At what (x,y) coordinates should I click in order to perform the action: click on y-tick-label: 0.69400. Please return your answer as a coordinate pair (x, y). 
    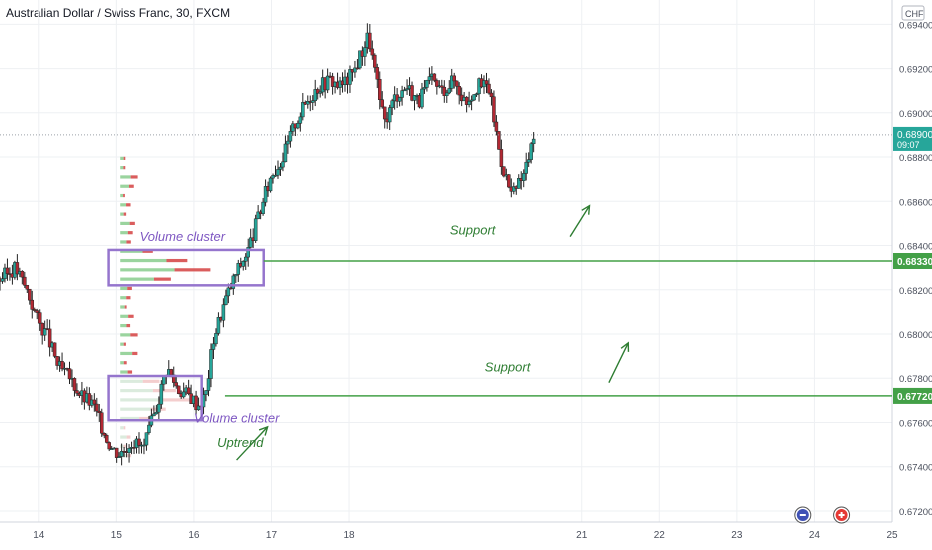
    Looking at the image, I should click on (915, 25).